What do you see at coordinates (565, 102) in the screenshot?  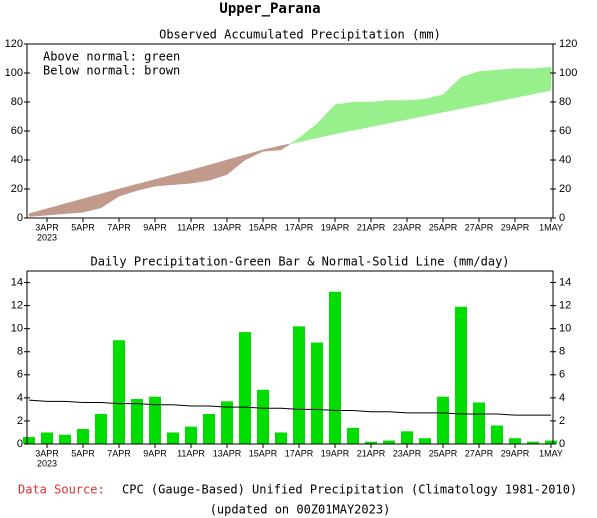 I see `y2-tick-label: 80` at bounding box center [565, 102].